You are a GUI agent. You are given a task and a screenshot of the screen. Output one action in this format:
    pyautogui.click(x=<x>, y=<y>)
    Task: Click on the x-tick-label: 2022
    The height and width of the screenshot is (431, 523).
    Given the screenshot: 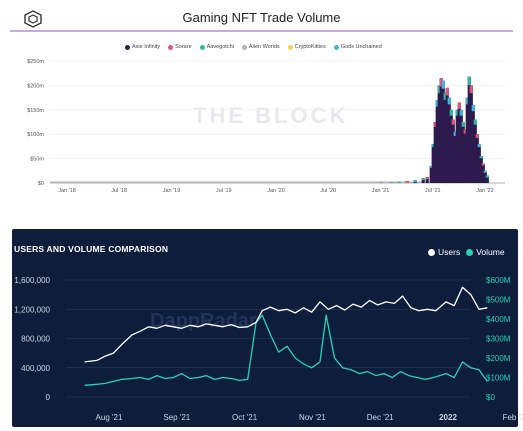 What is the action you would take?
    pyautogui.click(x=448, y=417)
    